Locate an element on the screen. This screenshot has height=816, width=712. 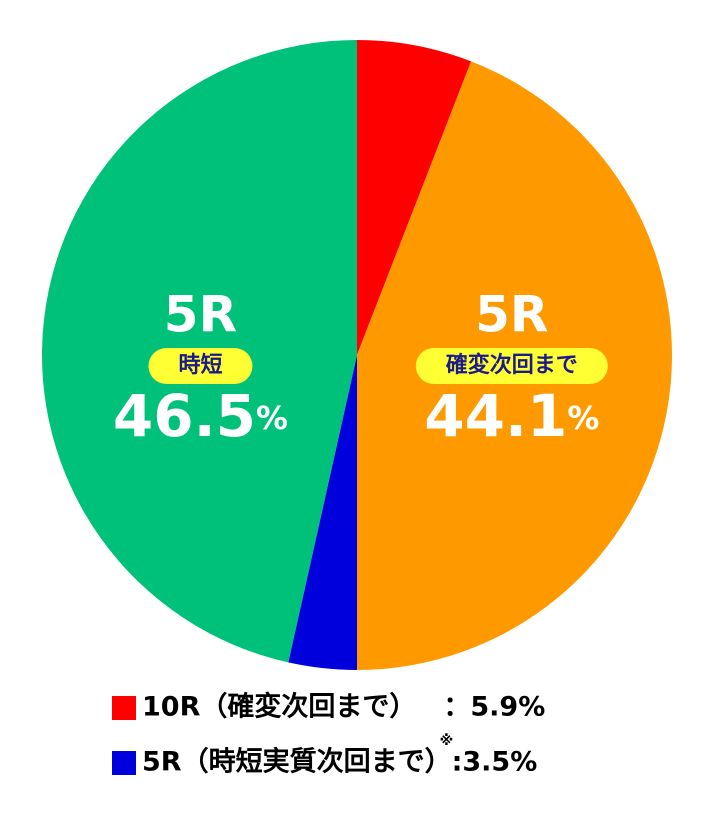
value-label: 44.1% is located at coordinates (511, 416).